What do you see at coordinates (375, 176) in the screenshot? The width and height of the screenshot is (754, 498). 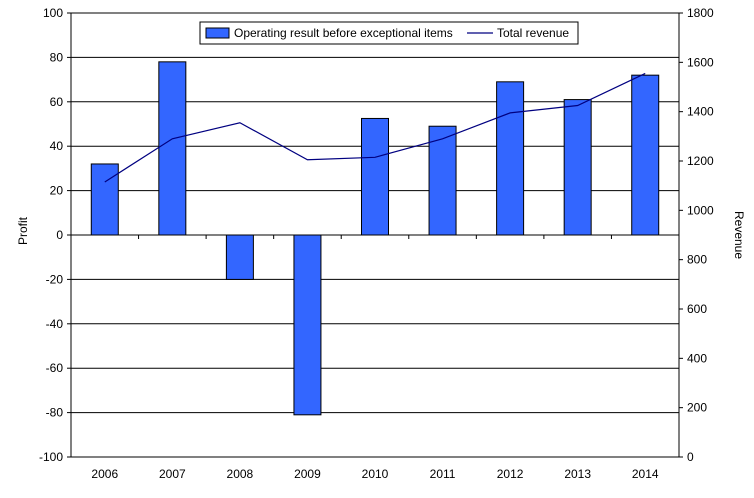 I see `bar-2010` at bounding box center [375, 176].